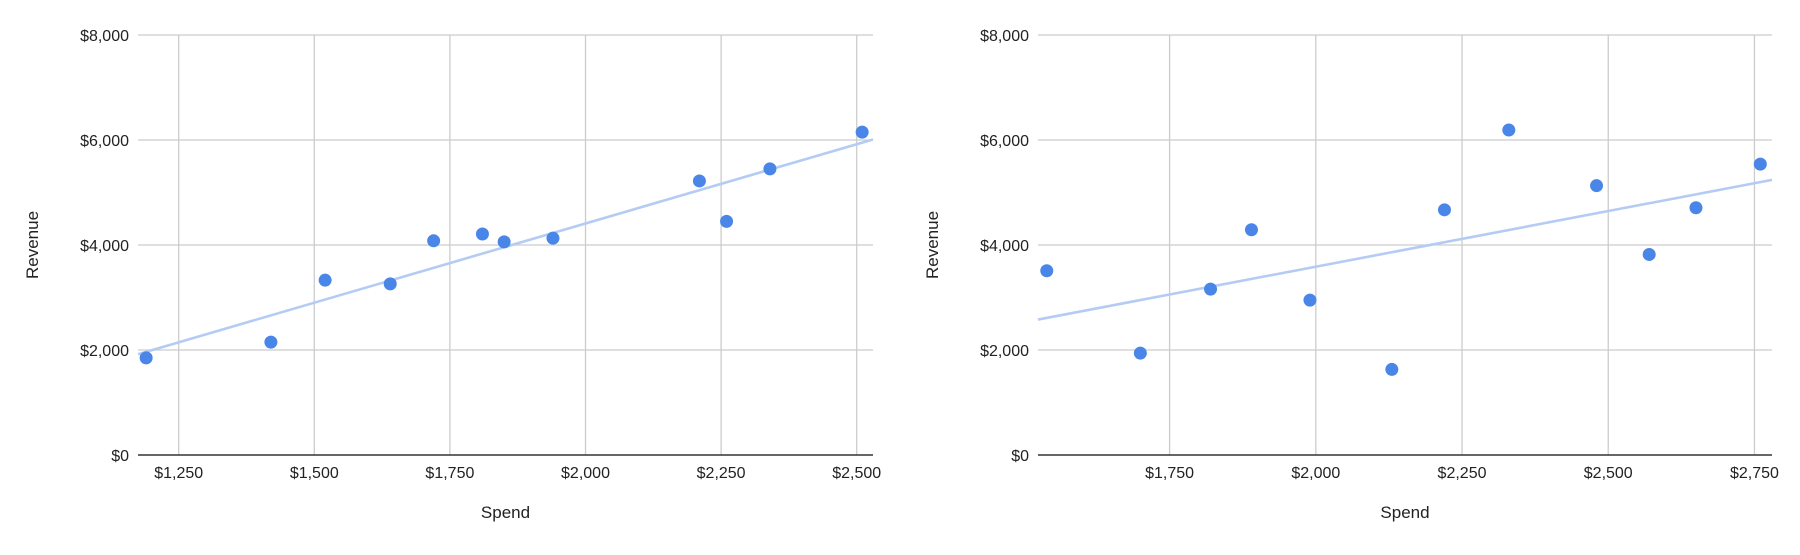  What do you see at coordinates (1754, 473) in the screenshot?
I see `x-tick-label: $2,750` at bounding box center [1754, 473].